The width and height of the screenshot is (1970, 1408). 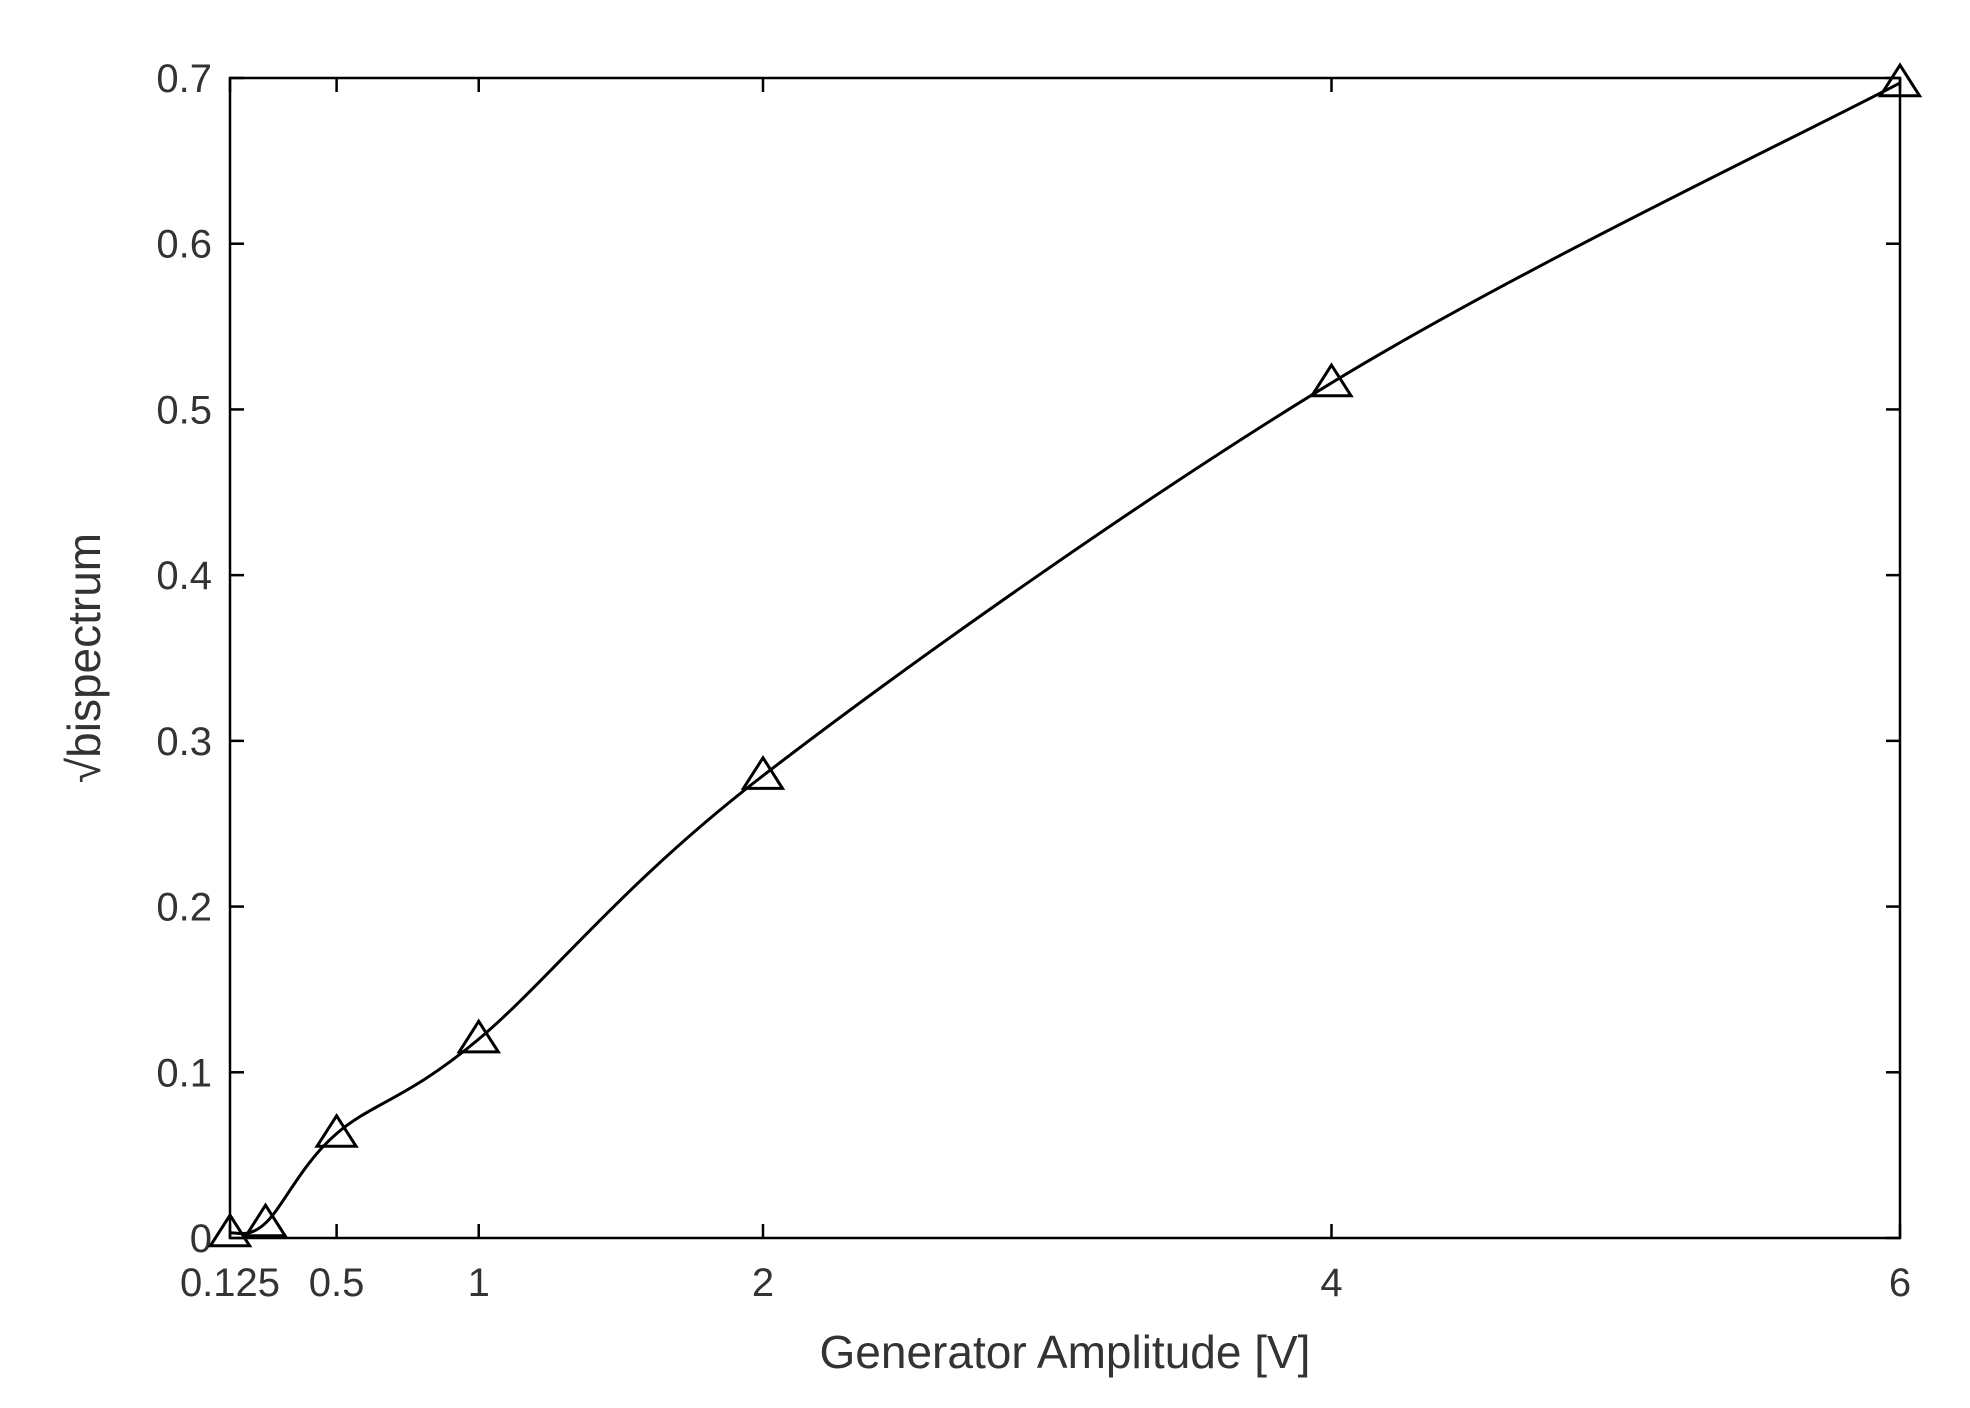 What do you see at coordinates (84, 658) in the screenshot?
I see `y-axis-label: √bispectrum` at bounding box center [84, 658].